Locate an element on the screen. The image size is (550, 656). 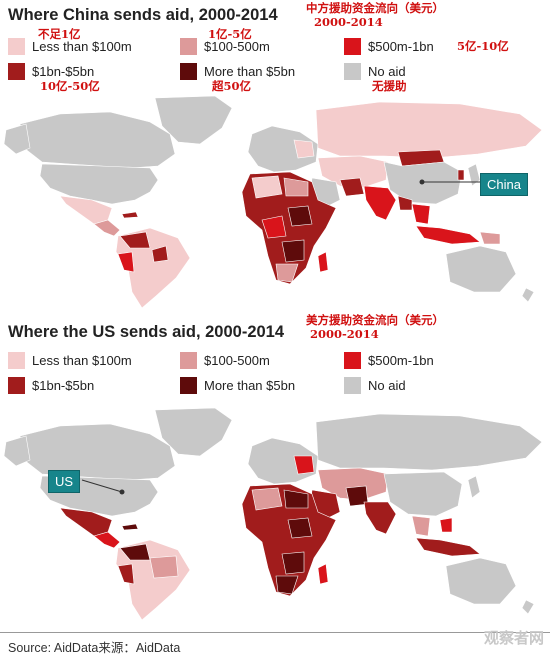
china-legend-less-100m-cn: 不足1亿 is located at coordinates (59, 34).